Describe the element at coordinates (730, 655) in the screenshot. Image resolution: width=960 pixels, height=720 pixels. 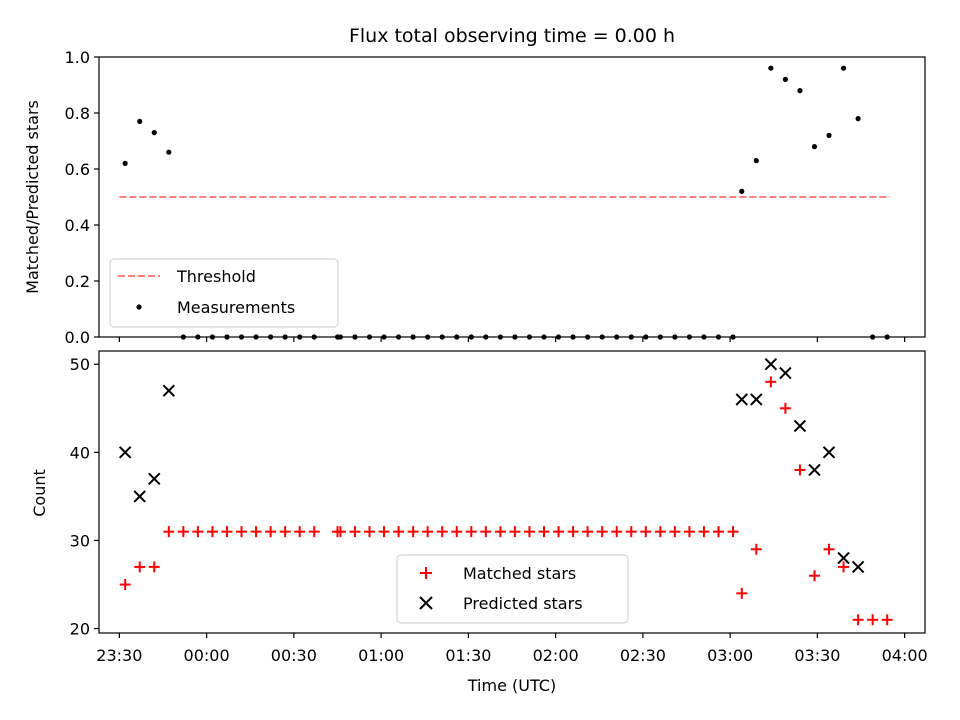
I see `bottom-xtick-label: 03:00` at that location.